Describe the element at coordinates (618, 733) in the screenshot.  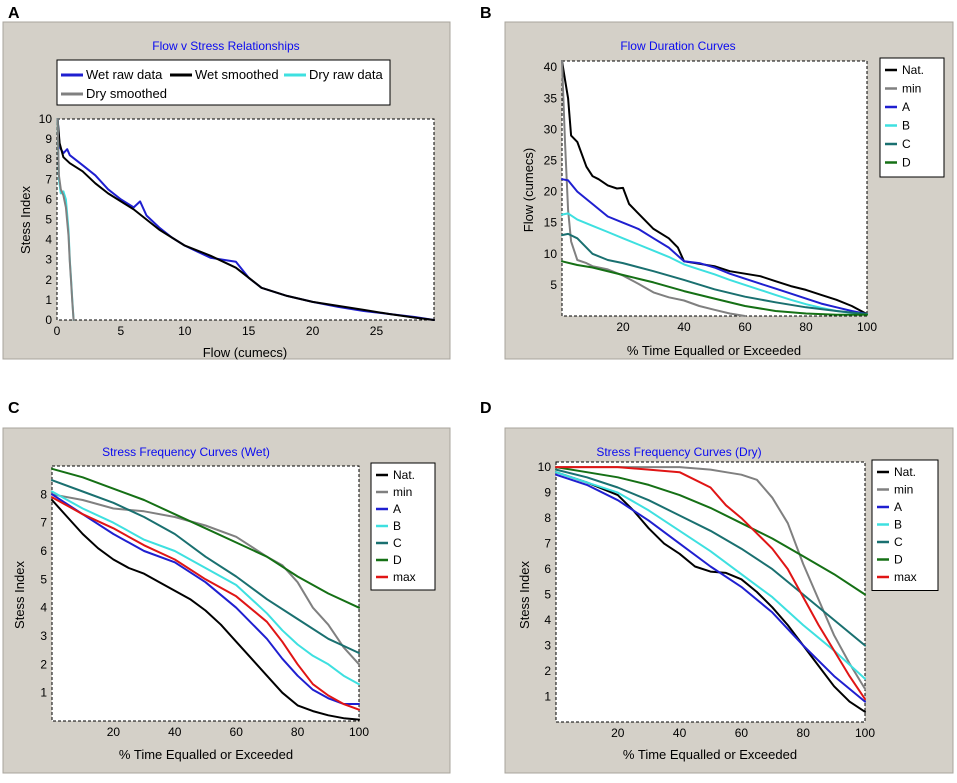
I see `chart-d-xtick-label: 20` at that location.